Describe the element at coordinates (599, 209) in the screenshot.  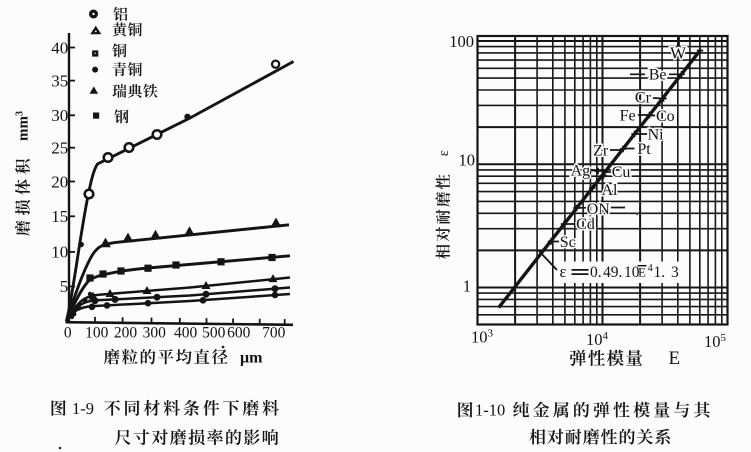
I see `svg-text: ON` at that location.